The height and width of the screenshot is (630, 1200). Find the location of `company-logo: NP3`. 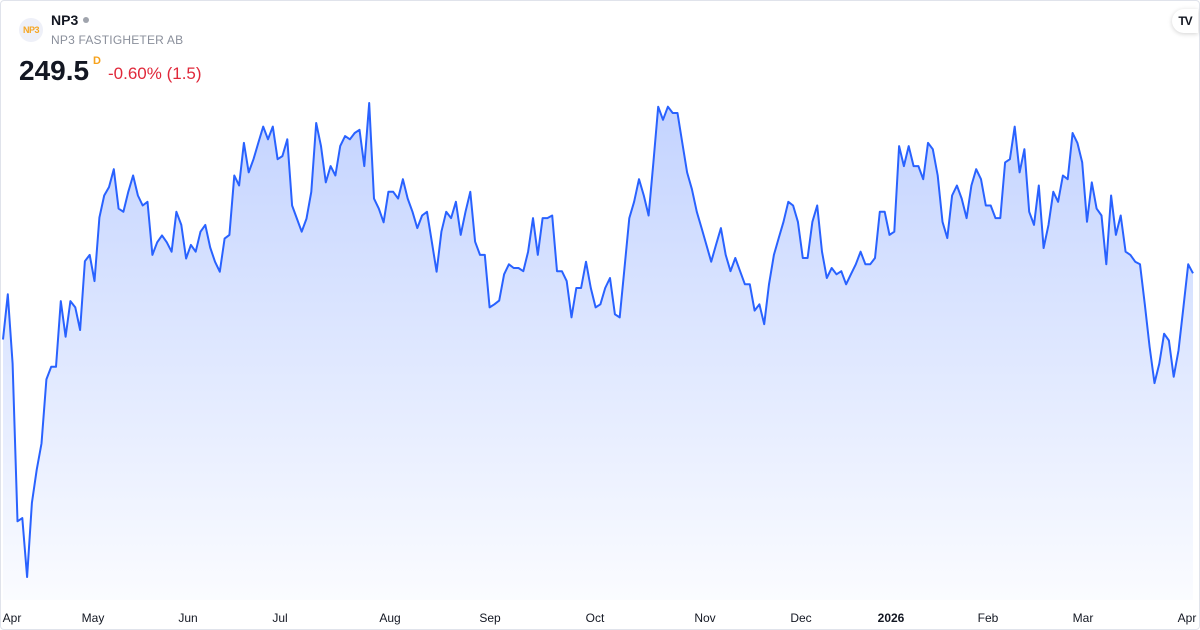

company-logo: NP3 is located at coordinates (31, 30).